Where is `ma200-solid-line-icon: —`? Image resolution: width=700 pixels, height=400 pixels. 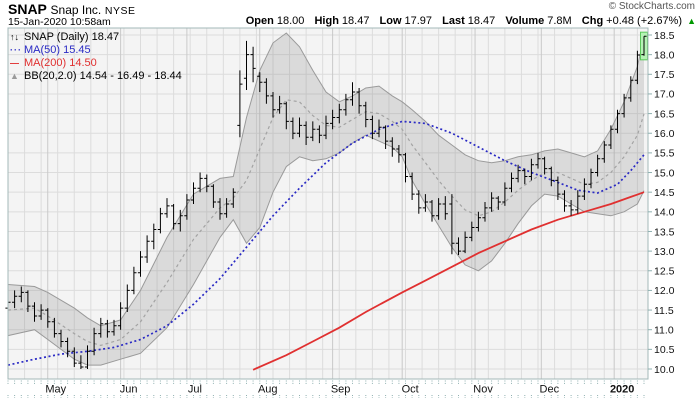 ma200-solid-line-icon: — is located at coordinates (14, 63).